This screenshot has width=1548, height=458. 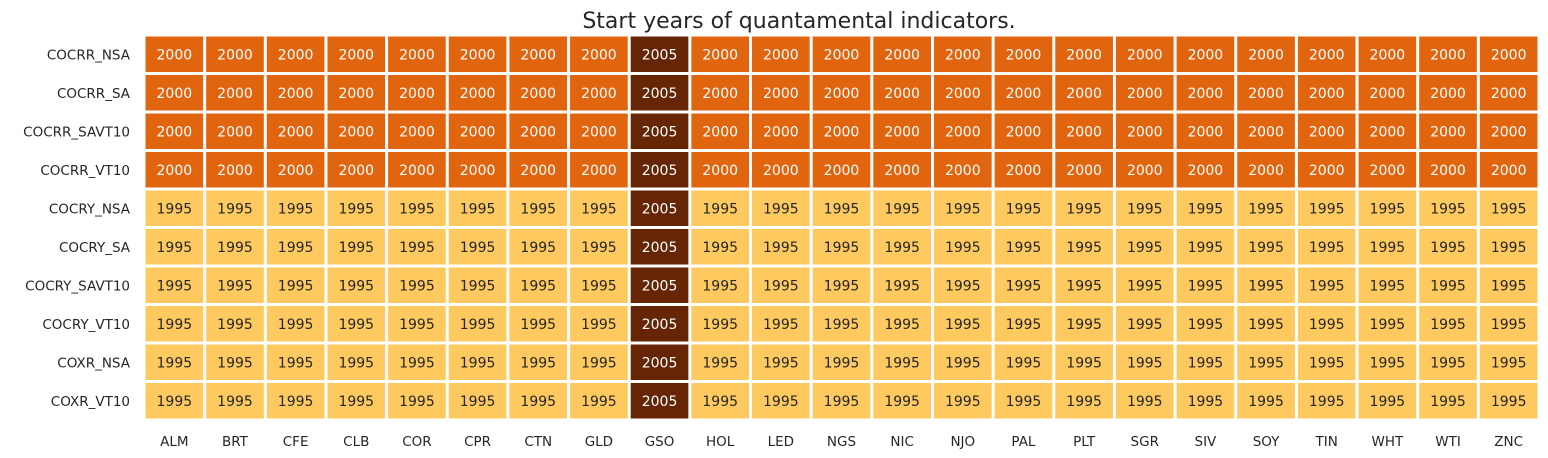 I want to click on heatmap-cell-coxr-vt10-njo, so click(x=962, y=401).